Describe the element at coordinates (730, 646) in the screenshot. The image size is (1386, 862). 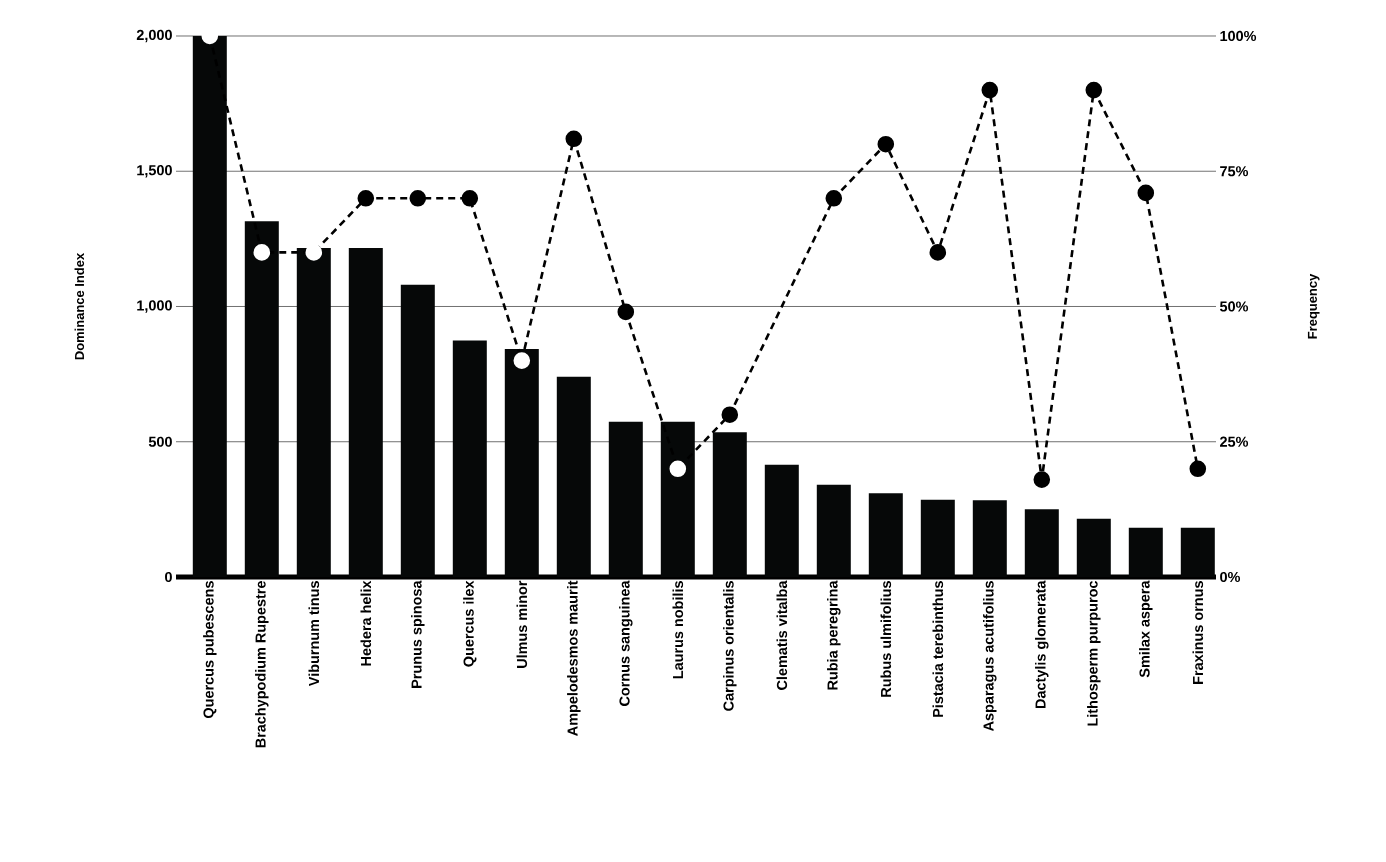
I see `x-tick-label: Carpinus orientalis` at that location.